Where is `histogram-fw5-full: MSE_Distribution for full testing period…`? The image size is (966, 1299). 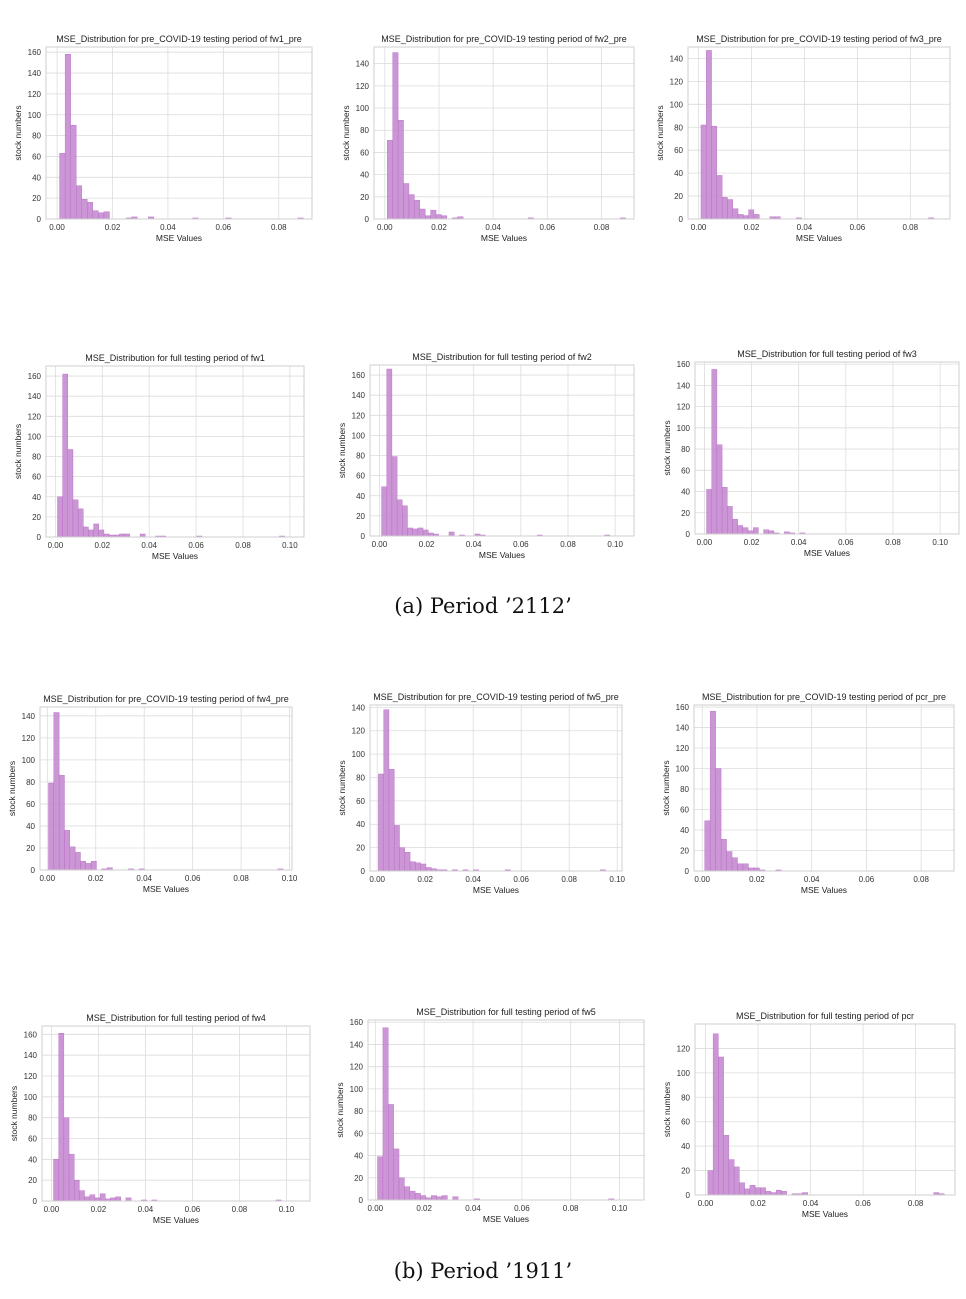 histogram-fw5-full: MSE_Distribution for full testing period… is located at coordinates (492, 1117).